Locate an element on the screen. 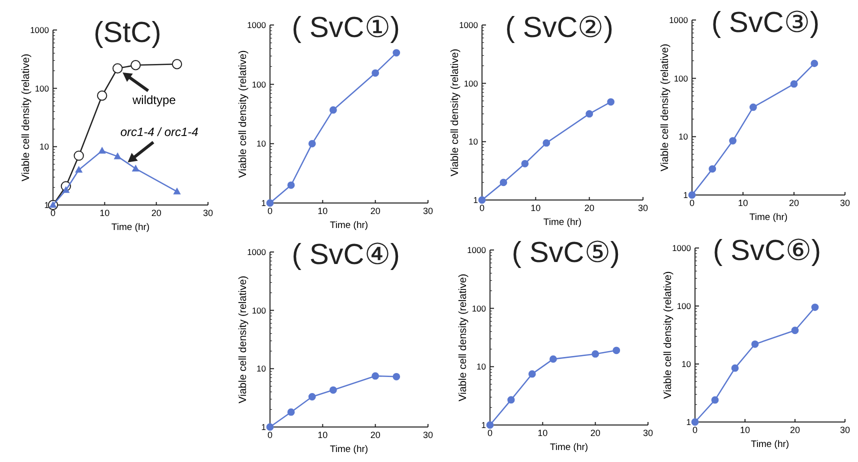 The height and width of the screenshot is (462, 858). chart-title: ( SvC①) is located at coordinates (346, 28).